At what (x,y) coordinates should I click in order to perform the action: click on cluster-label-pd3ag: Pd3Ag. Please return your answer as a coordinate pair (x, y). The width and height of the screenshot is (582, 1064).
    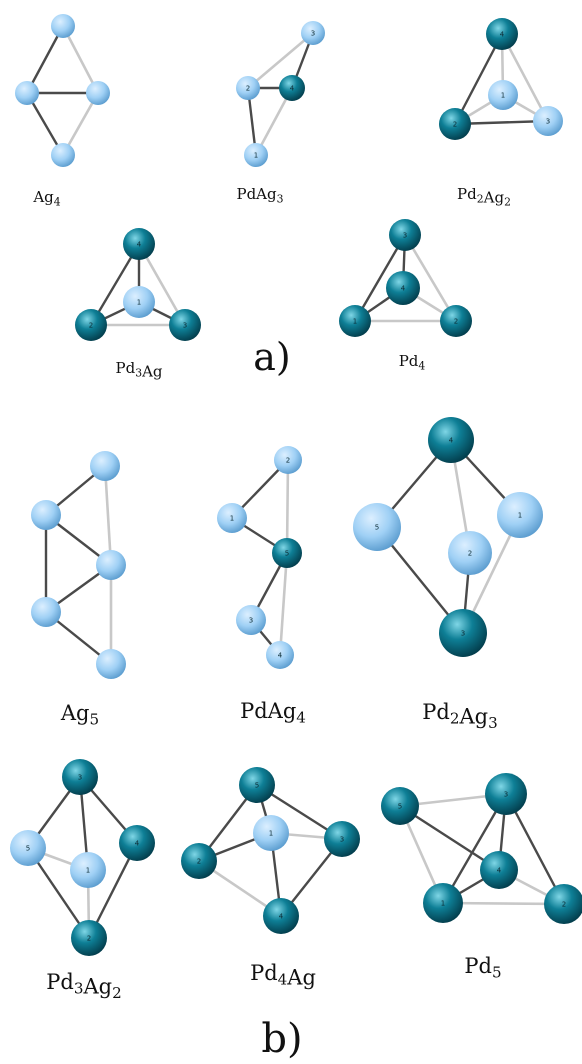
    Looking at the image, I should click on (138, 369).